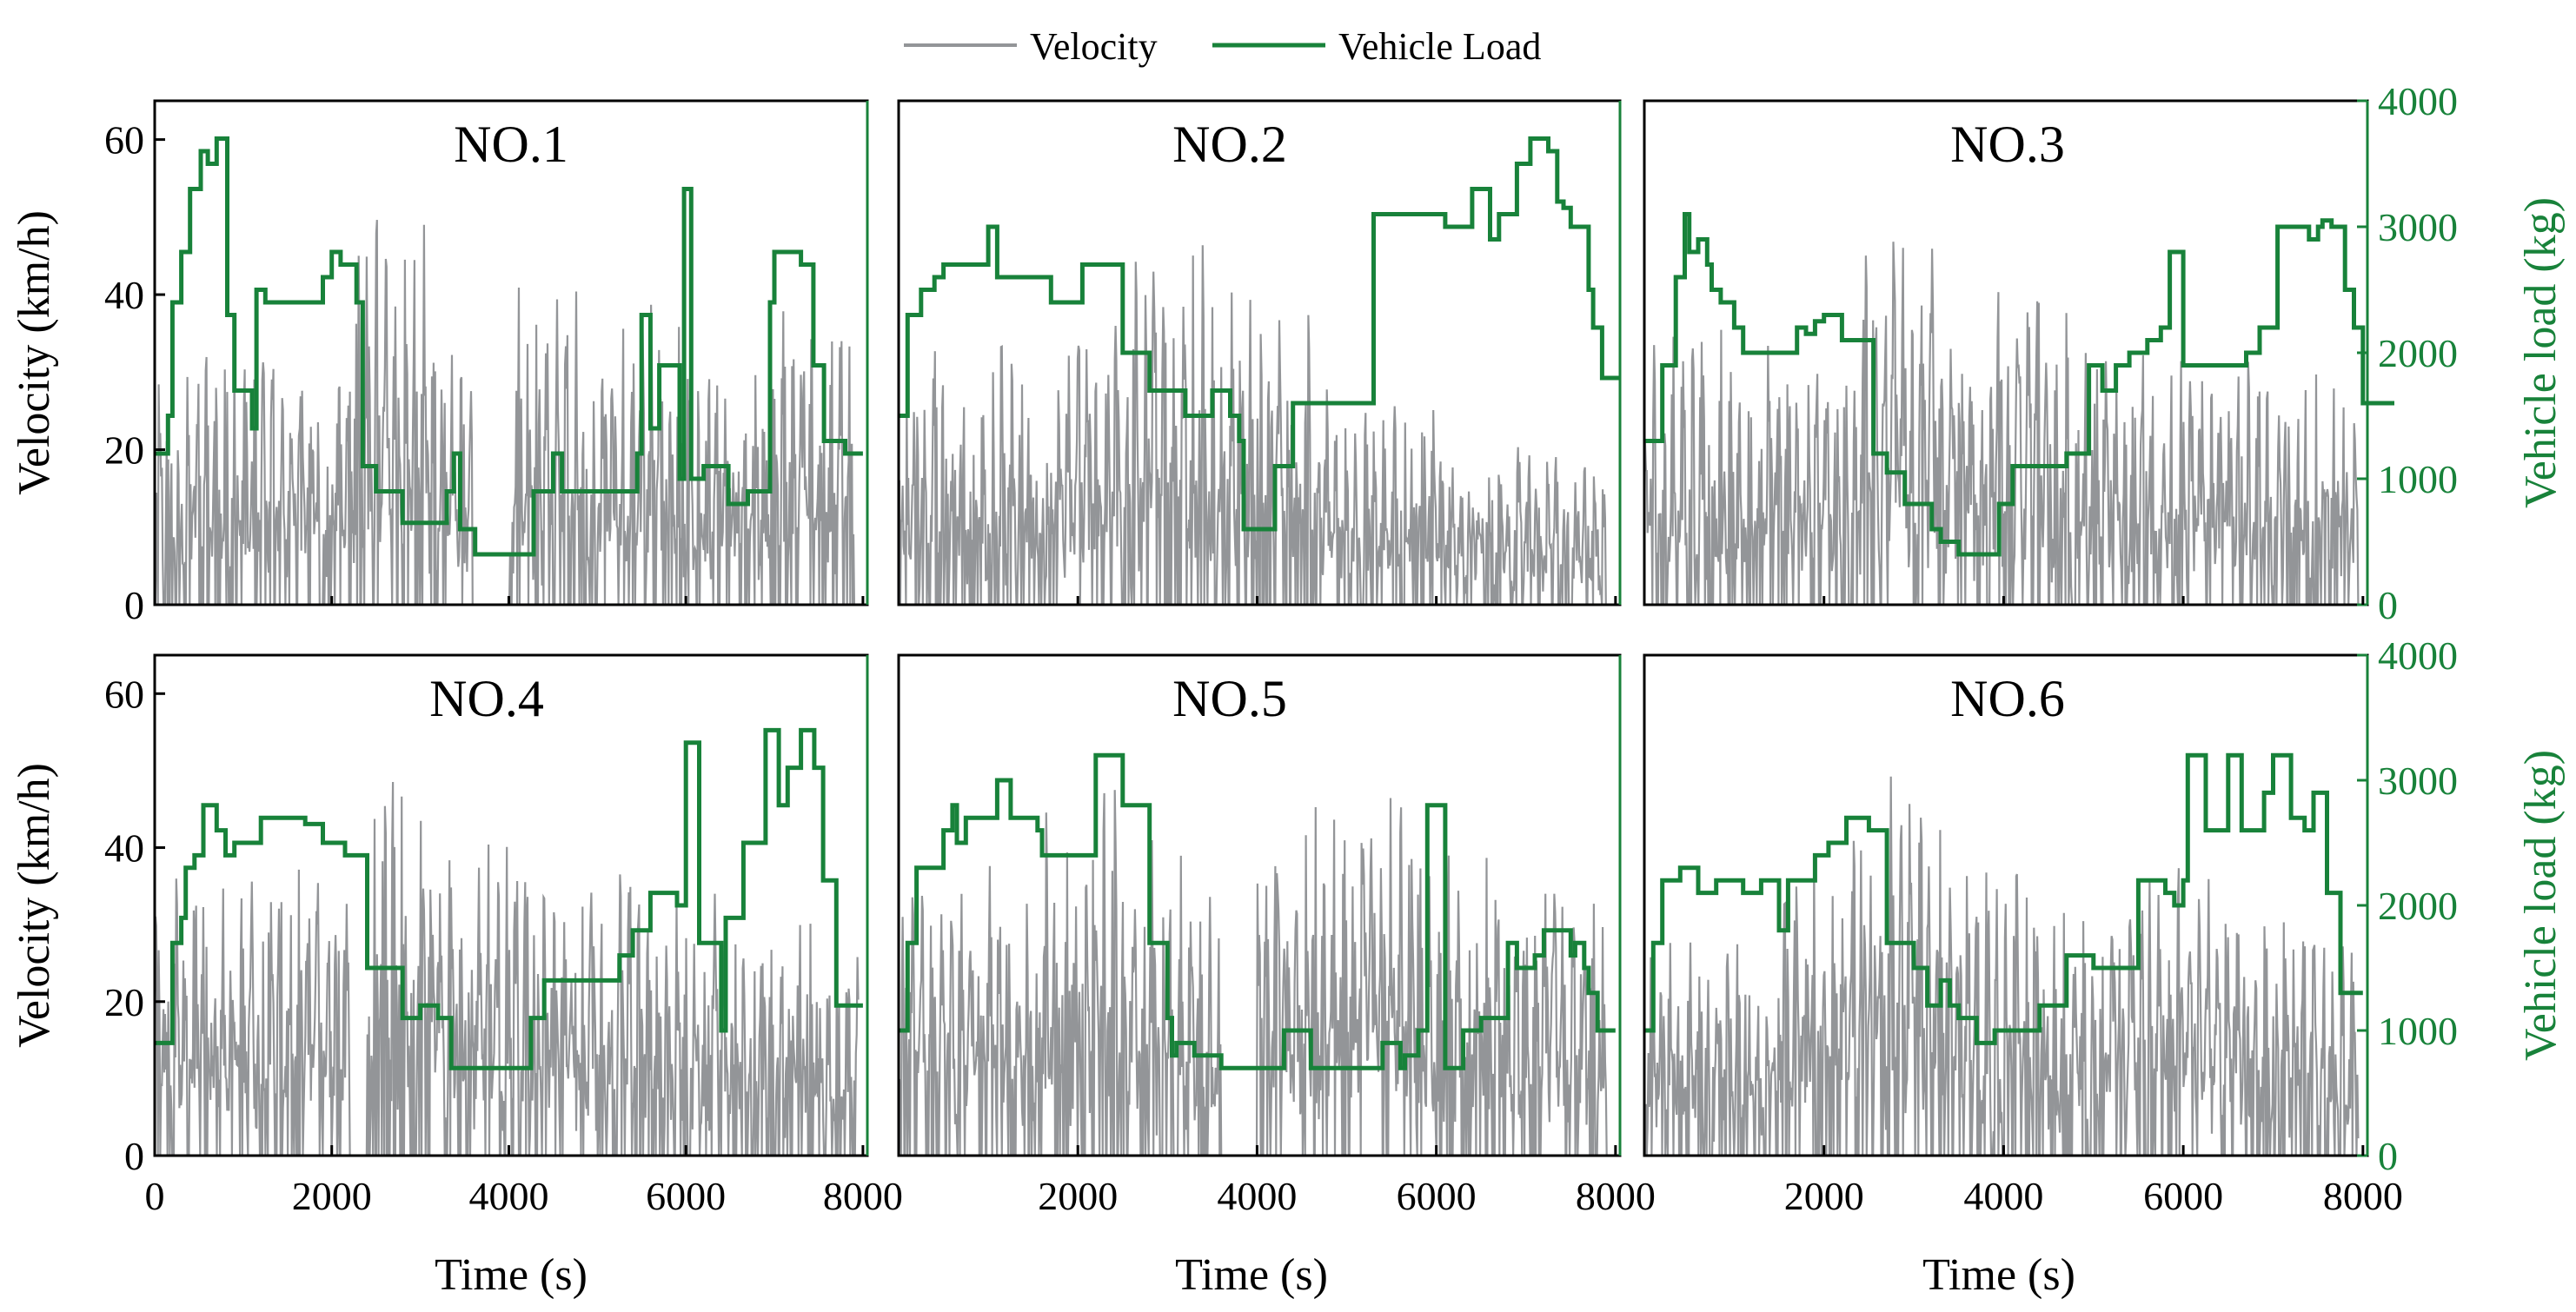 The width and height of the screenshot is (2576, 1312). What do you see at coordinates (1222, 46) in the screenshot?
I see `legend: Velocity Vehicle Load` at bounding box center [1222, 46].